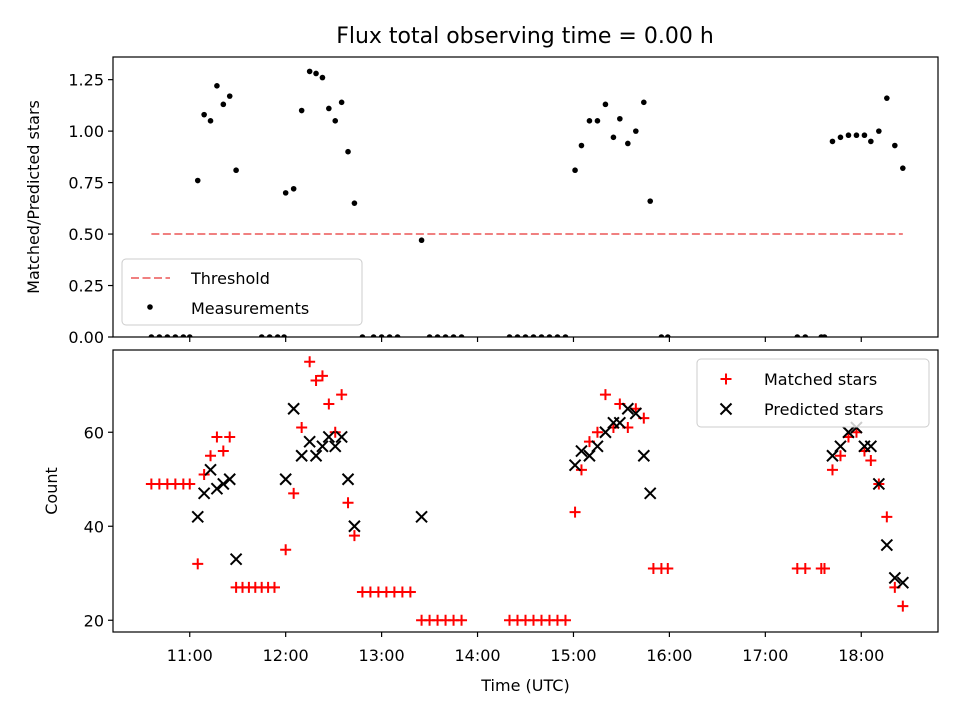 This screenshot has width=960, height=720. Describe the element at coordinates (669, 655) in the screenshot. I see `x-tick-label: 16:00` at that location.